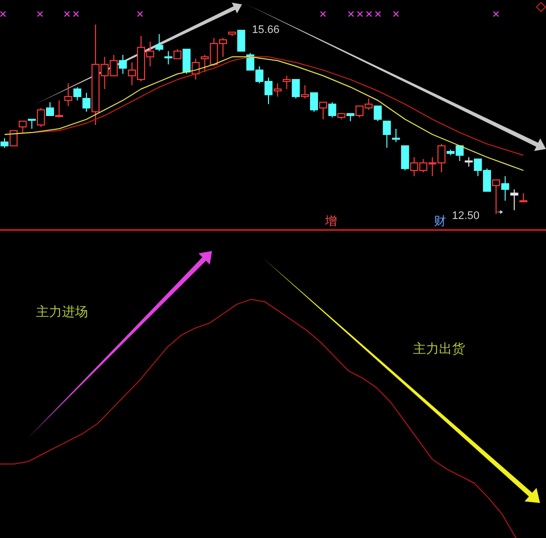 Image resolution: width=546 pixels, height=538 pixels. Describe the element at coordinates (439, 349) in the screenshot. I see `annotation: 主力出货` at that location.